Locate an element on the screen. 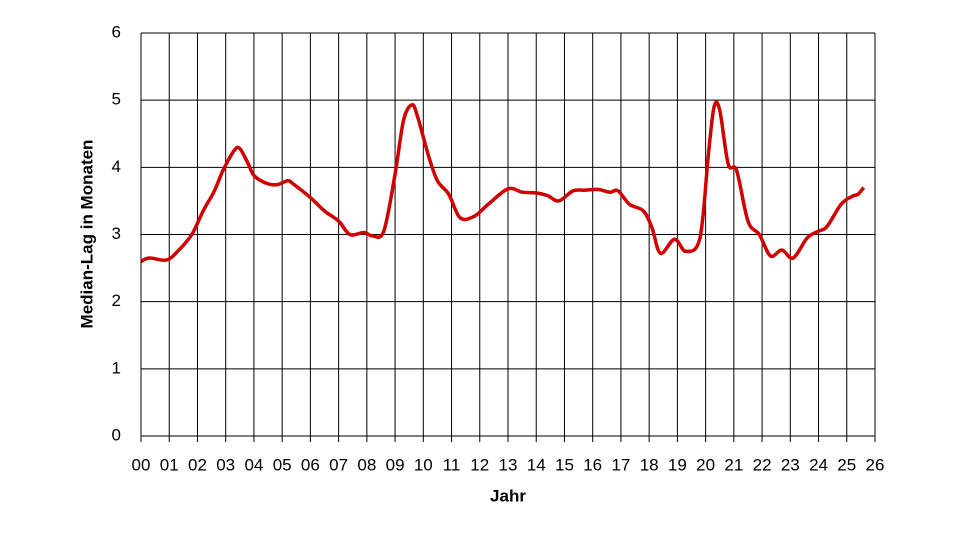 The height and width of the screenshot is (540, 960). x-tick-label: 18 is located at coordinates (649, 464).